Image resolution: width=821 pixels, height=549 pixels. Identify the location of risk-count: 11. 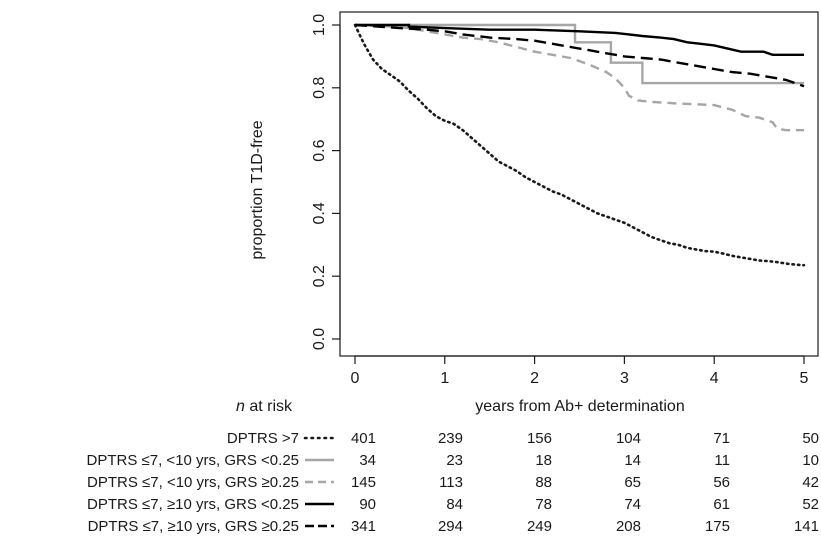
(722, 460).